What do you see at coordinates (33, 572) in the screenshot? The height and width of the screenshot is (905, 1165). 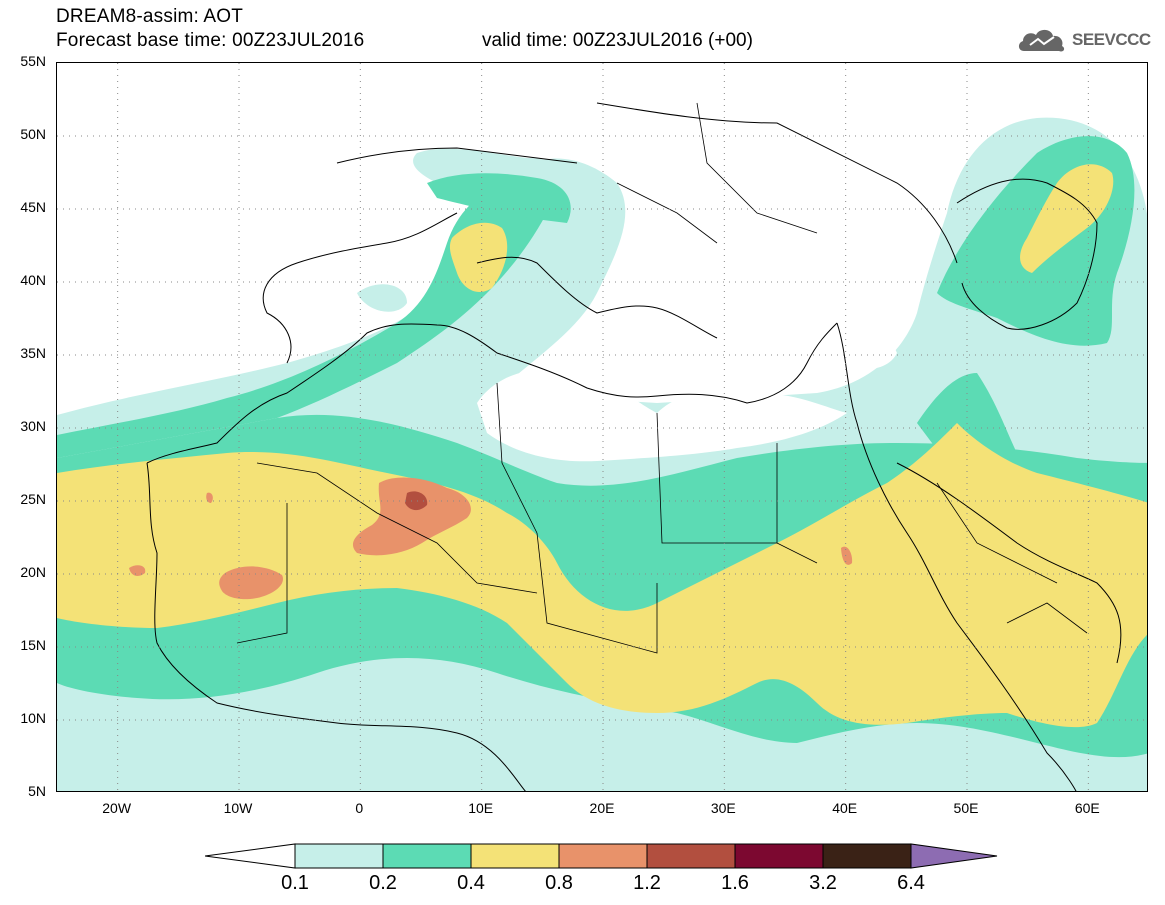 I see `lat-label: 20N` at bounding box center [33, 572].